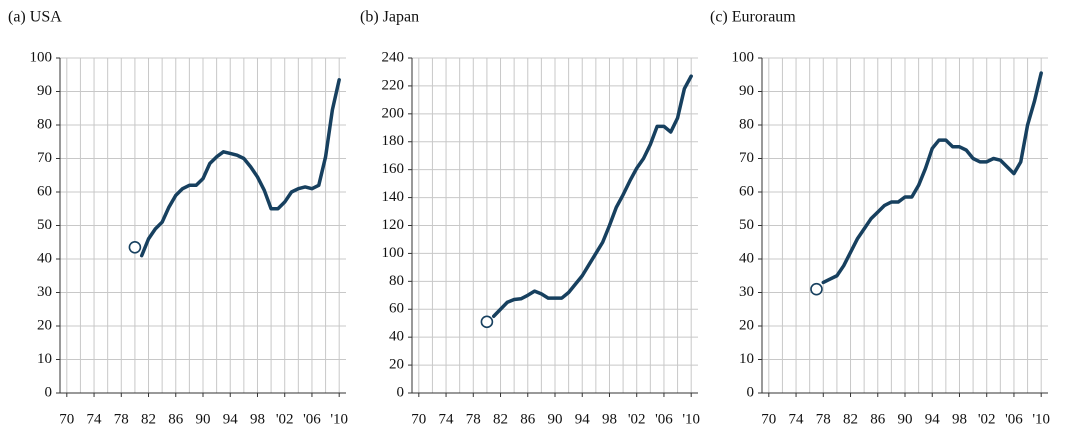  I want to click on y-tick-label: 160, so click(393, 169).